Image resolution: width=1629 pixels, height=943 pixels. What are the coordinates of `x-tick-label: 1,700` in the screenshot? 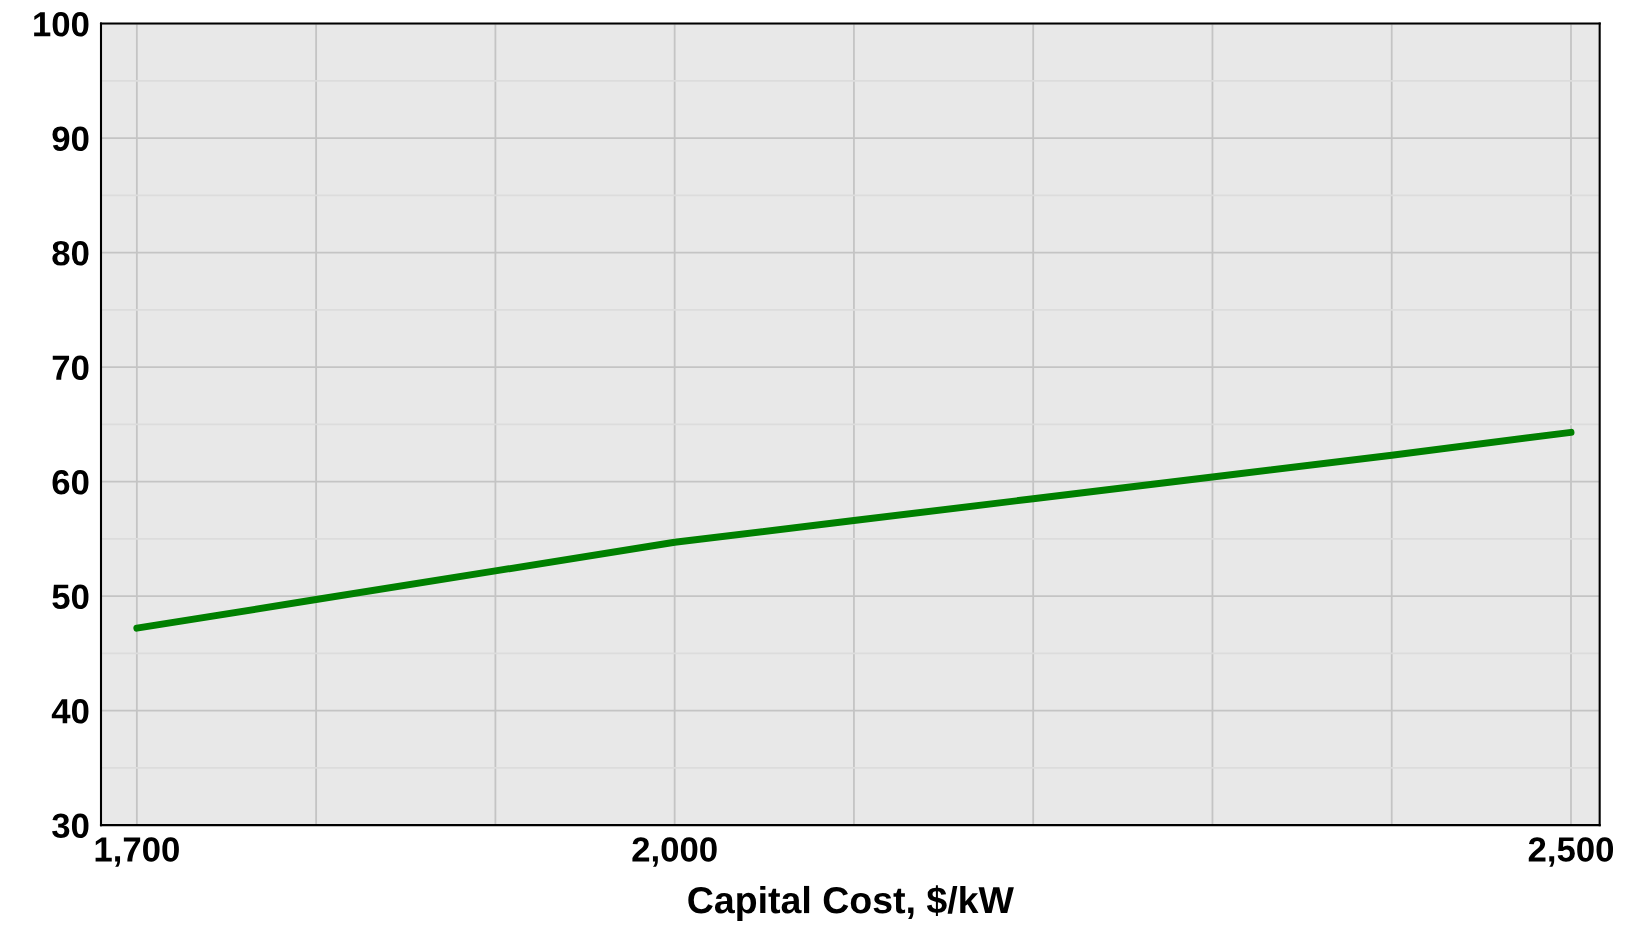 It's located at (137, 852).